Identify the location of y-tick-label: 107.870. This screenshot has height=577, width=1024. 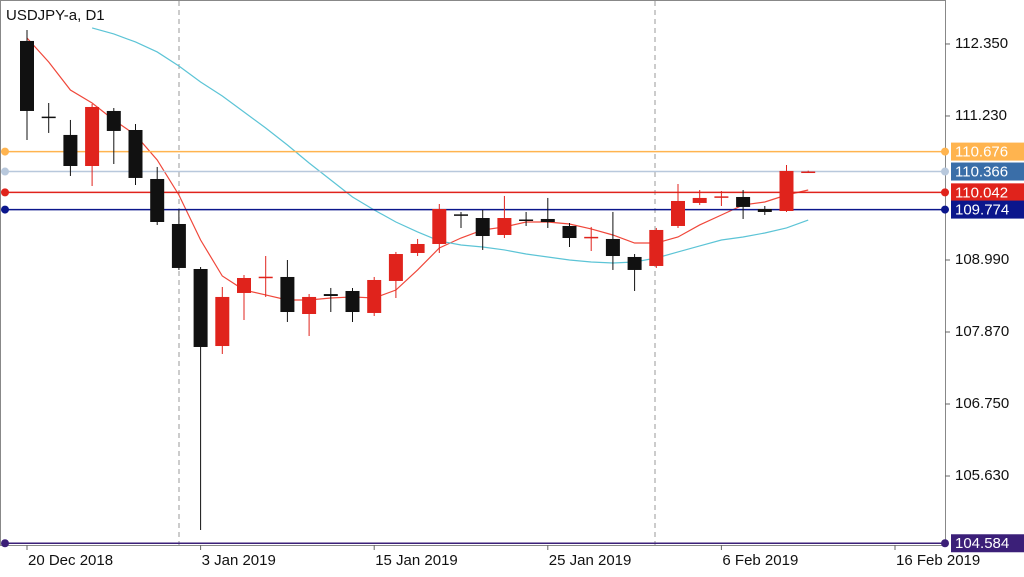
(982, 331).